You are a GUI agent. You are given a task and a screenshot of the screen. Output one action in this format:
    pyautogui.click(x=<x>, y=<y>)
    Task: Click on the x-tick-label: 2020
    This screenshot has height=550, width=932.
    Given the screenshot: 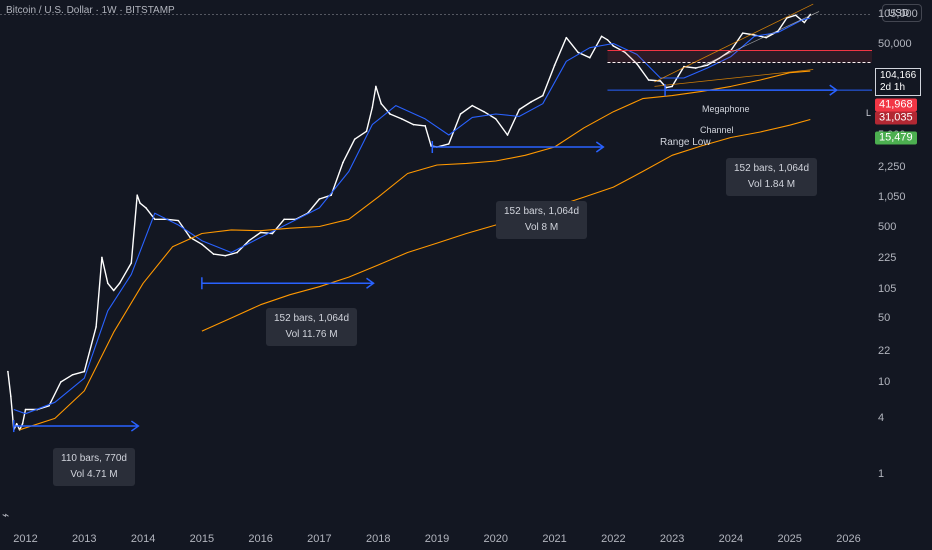 What is the action you would take?
    pyautogui.click(x=496, y=539)
    